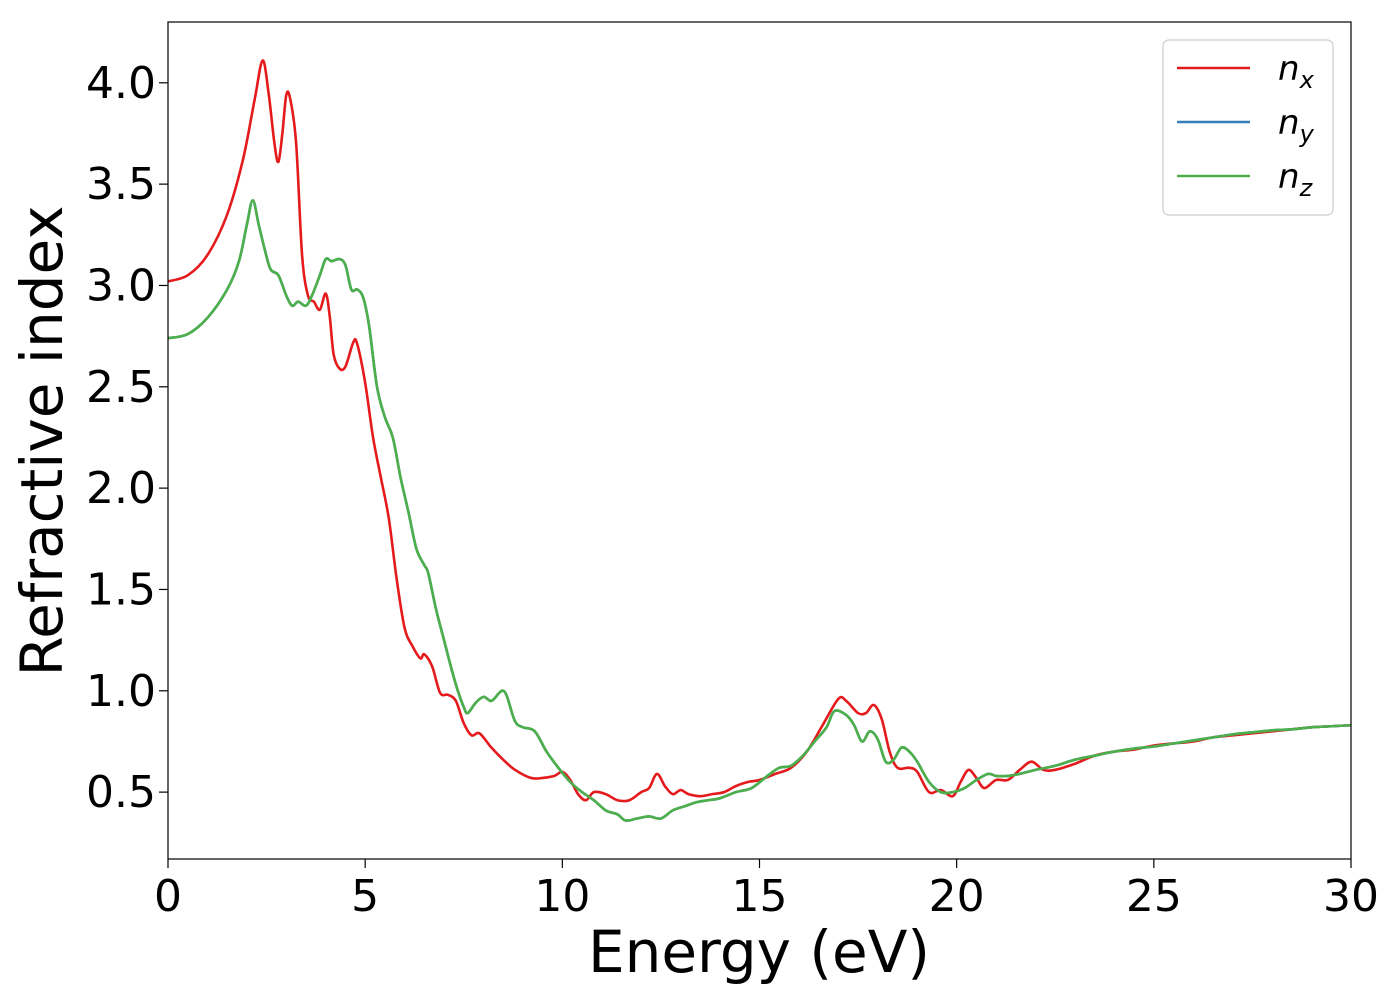 This screenshot has height=1000, width=1400. What do you see at coordinates (121, 589) in the screenshot?
I see `y-tick-label: 1.5` at bounding box center [121, 589].